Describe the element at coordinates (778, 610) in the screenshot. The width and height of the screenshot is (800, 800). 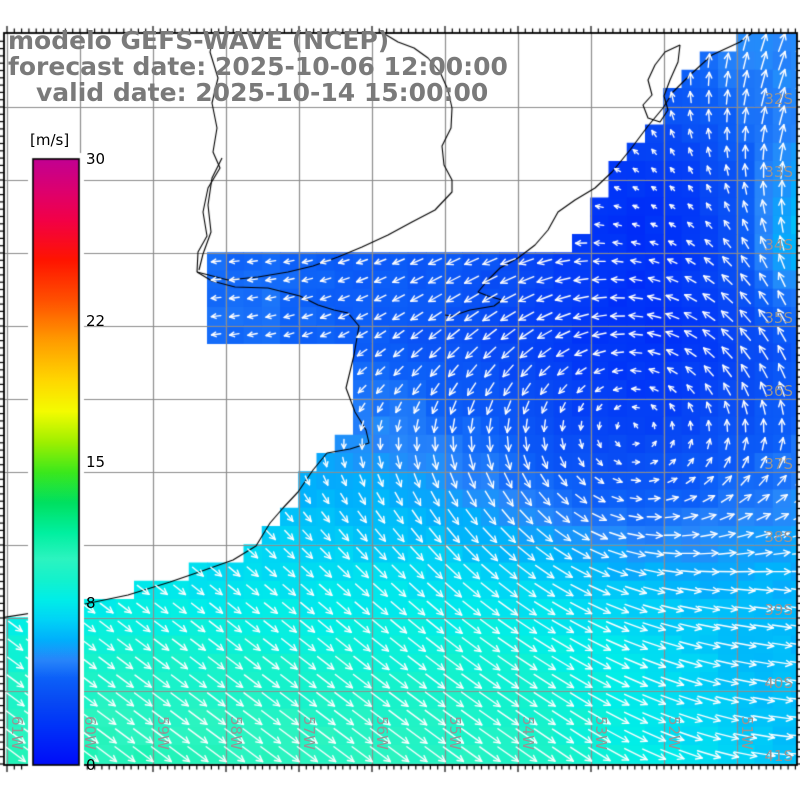
I see `latitude-label: 39S` at that location.